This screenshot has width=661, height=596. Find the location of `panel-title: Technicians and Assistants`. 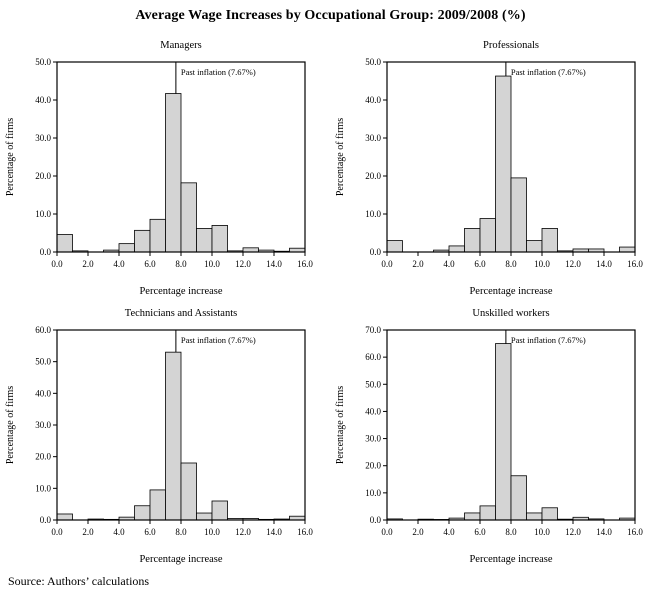

panel-title: Technicians and Assistants is located at coordinates (181, 313).